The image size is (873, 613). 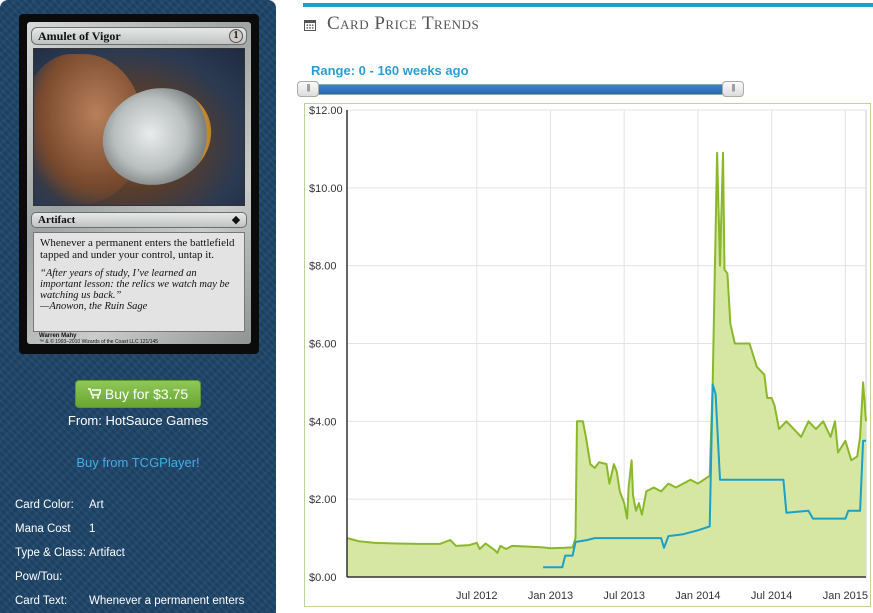 I want to click on y-tick-label: $12.00, so click(x=326, y=111).